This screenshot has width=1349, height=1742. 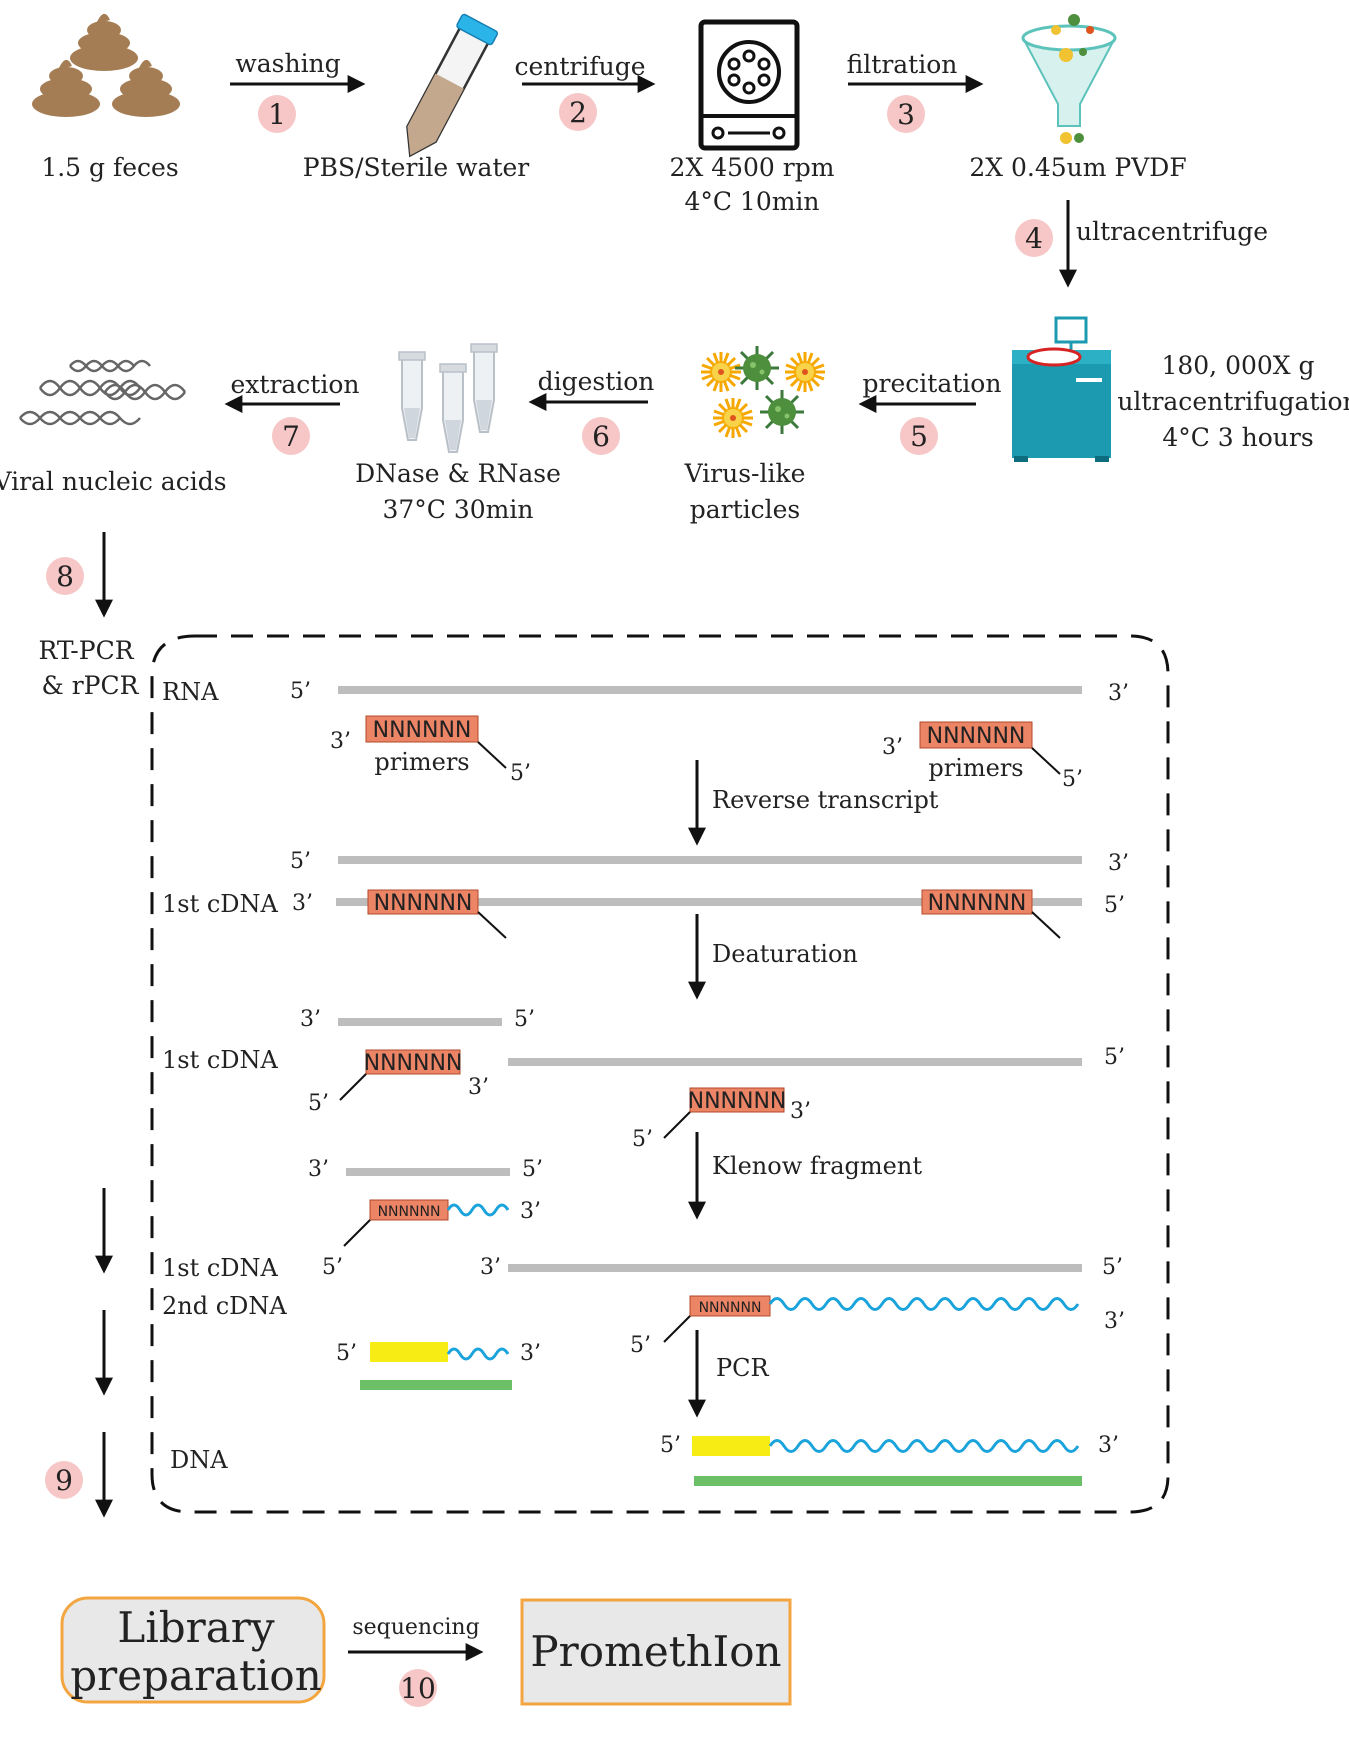 What do you see at coordinates (1072, 779) in the screenshot?
I see `primer-right-5prime: 5’` at bounding box center [1072, 779].